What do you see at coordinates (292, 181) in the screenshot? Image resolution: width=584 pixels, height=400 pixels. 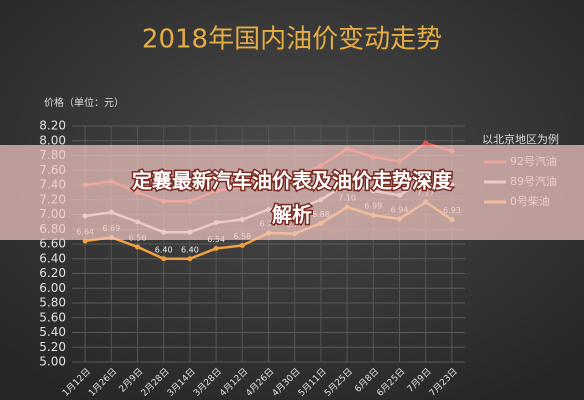 I see `banner-text: 定襄最新汽车油价表及油价走势深度` at bounding box center [292, 181].